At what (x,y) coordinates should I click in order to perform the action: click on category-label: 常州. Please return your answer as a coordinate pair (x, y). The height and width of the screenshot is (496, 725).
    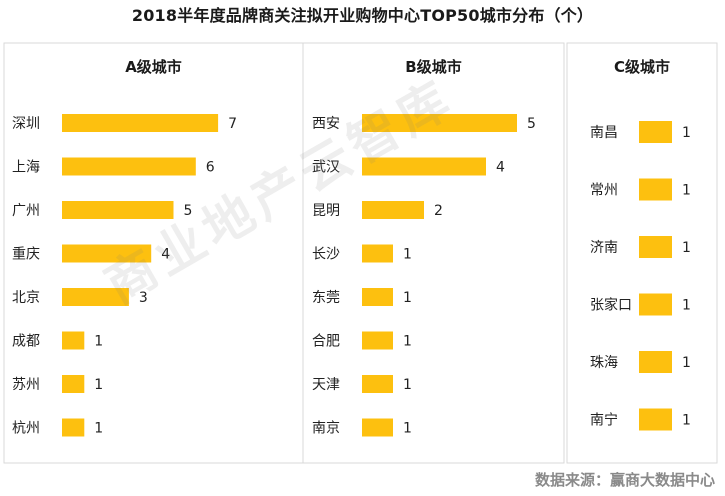
    Looking at the image, I should click on (604, 191).